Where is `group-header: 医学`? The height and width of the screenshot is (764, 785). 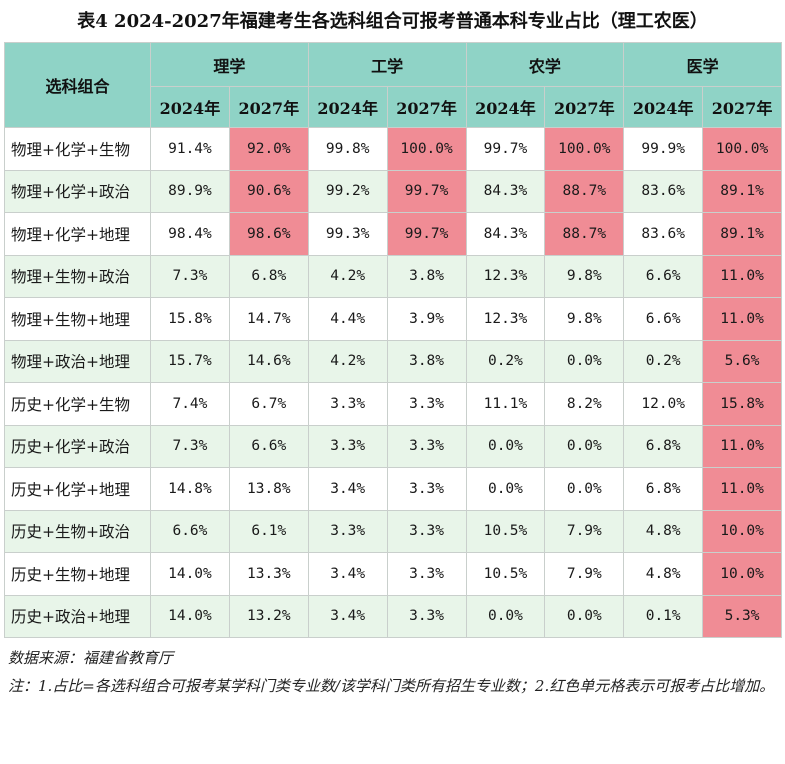
group-header: 医学 is located at coordinates (702, 64).